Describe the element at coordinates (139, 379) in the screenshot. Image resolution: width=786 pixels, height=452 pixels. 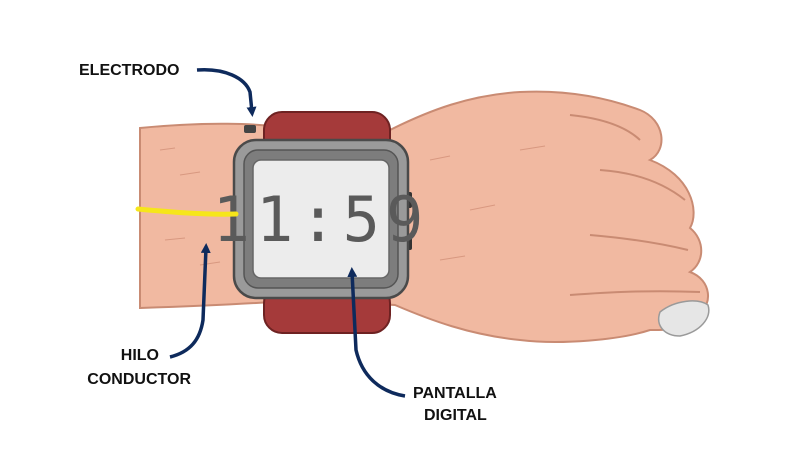
I see `label-wire-line2: CONDUCTOR` at that location.